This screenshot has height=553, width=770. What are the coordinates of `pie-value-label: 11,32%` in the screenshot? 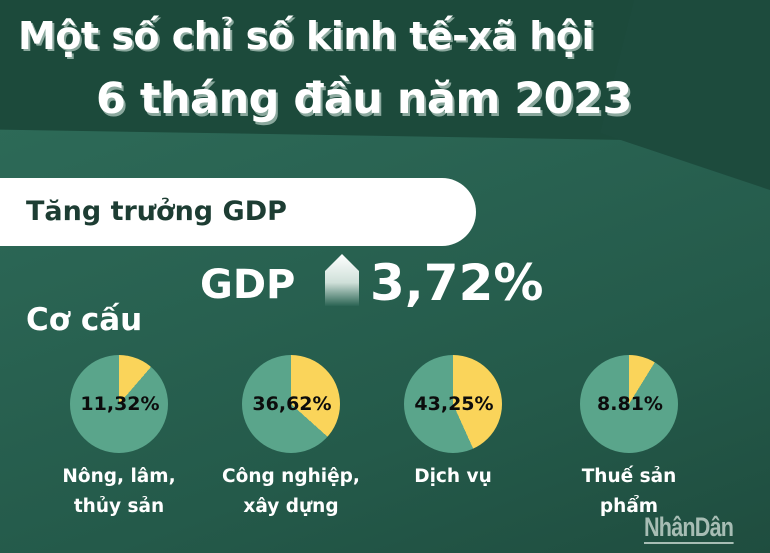 It's located at (120, 404).